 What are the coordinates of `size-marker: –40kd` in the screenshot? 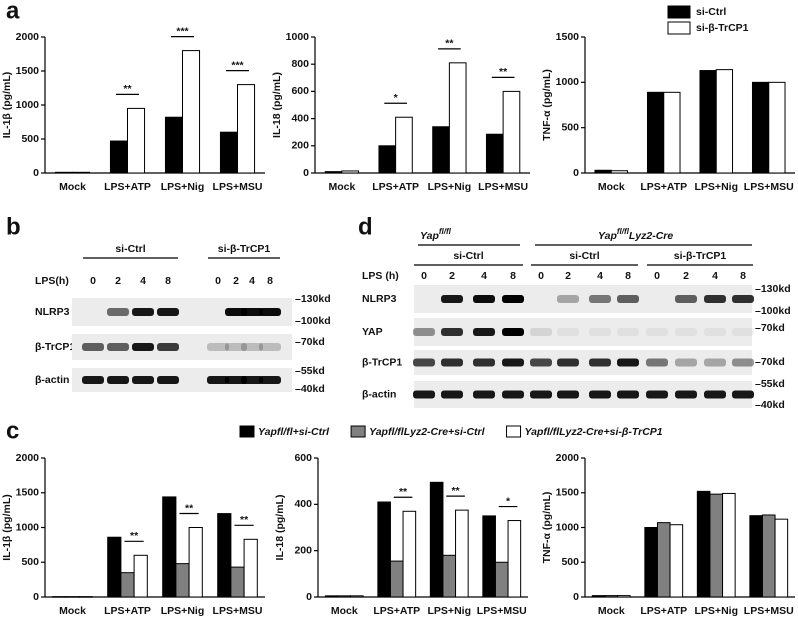 It's located at (770, 405).